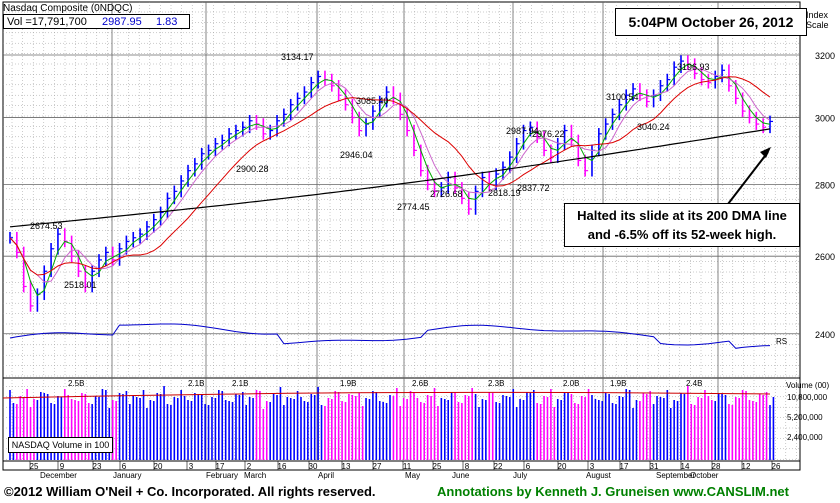 The image size is (840, 503). I want to click on price-tick-label: 2600, so click(825, 257).